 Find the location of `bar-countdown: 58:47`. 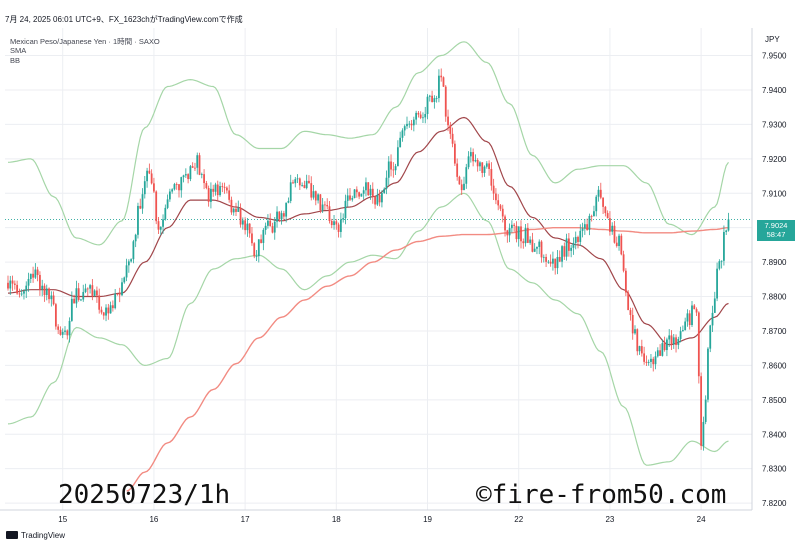

bar-countdown: 58:47 is located at coordinates (776, 234).